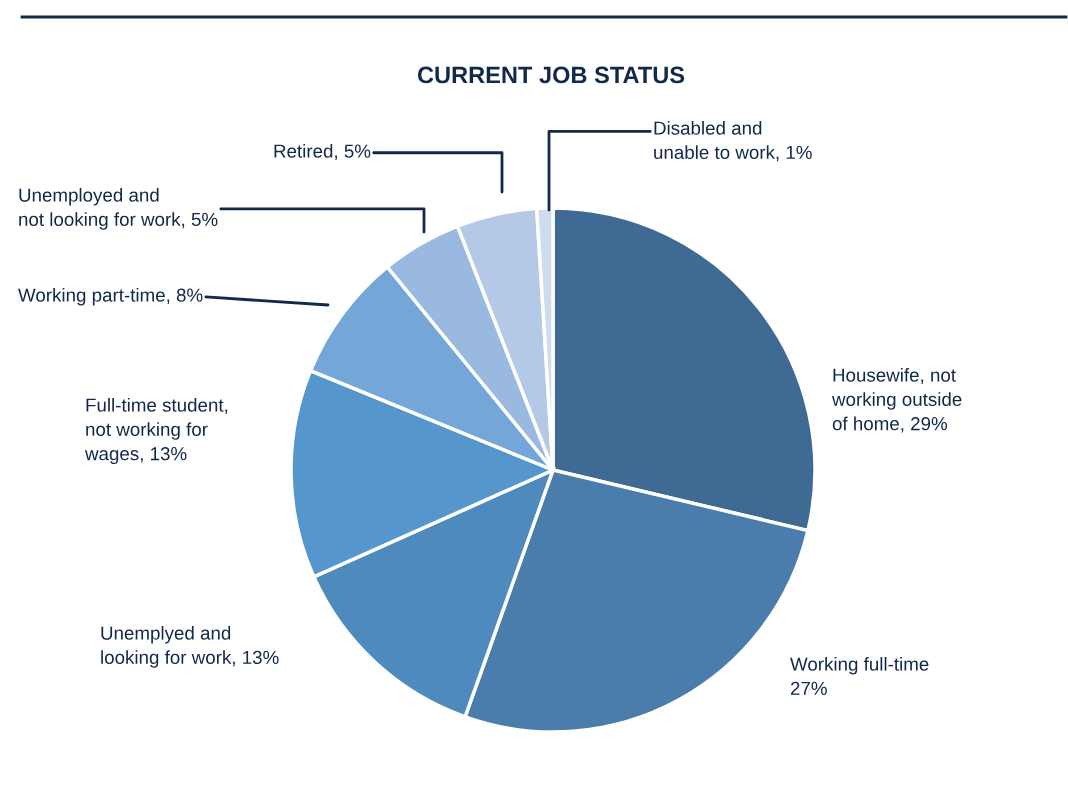 The image size is (1068, 801). What do you see at coordinates (118, 209) in the screenshot?
I see `slice-label: Unemployed and not looking for work, 5%` at bounding box center [118, 209].